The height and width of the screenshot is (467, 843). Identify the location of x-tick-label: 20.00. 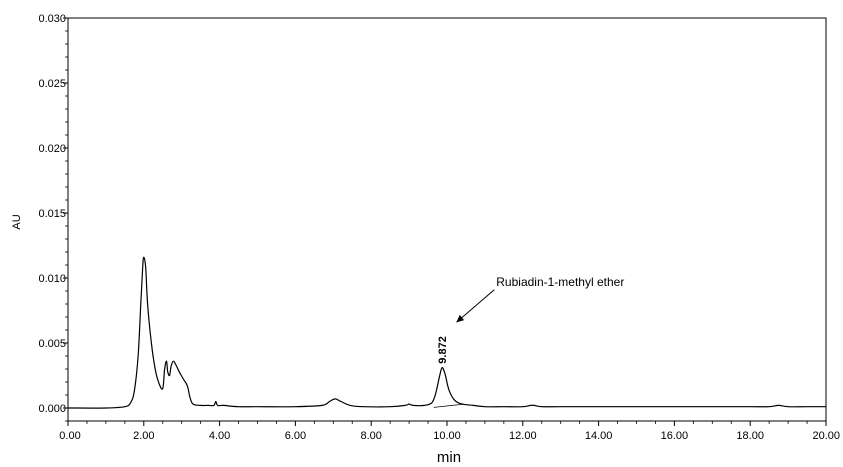
(826, 436).